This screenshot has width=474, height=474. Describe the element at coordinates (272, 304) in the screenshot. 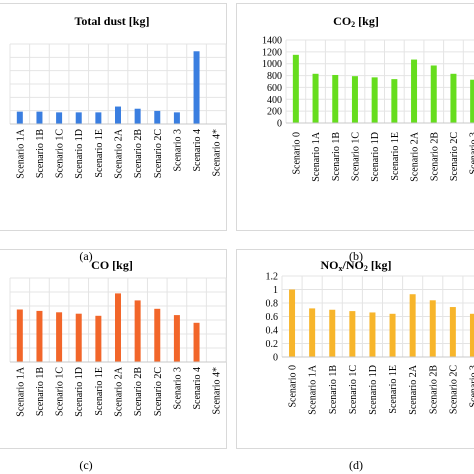

I see `y-tick-label: 0.8` at that location.